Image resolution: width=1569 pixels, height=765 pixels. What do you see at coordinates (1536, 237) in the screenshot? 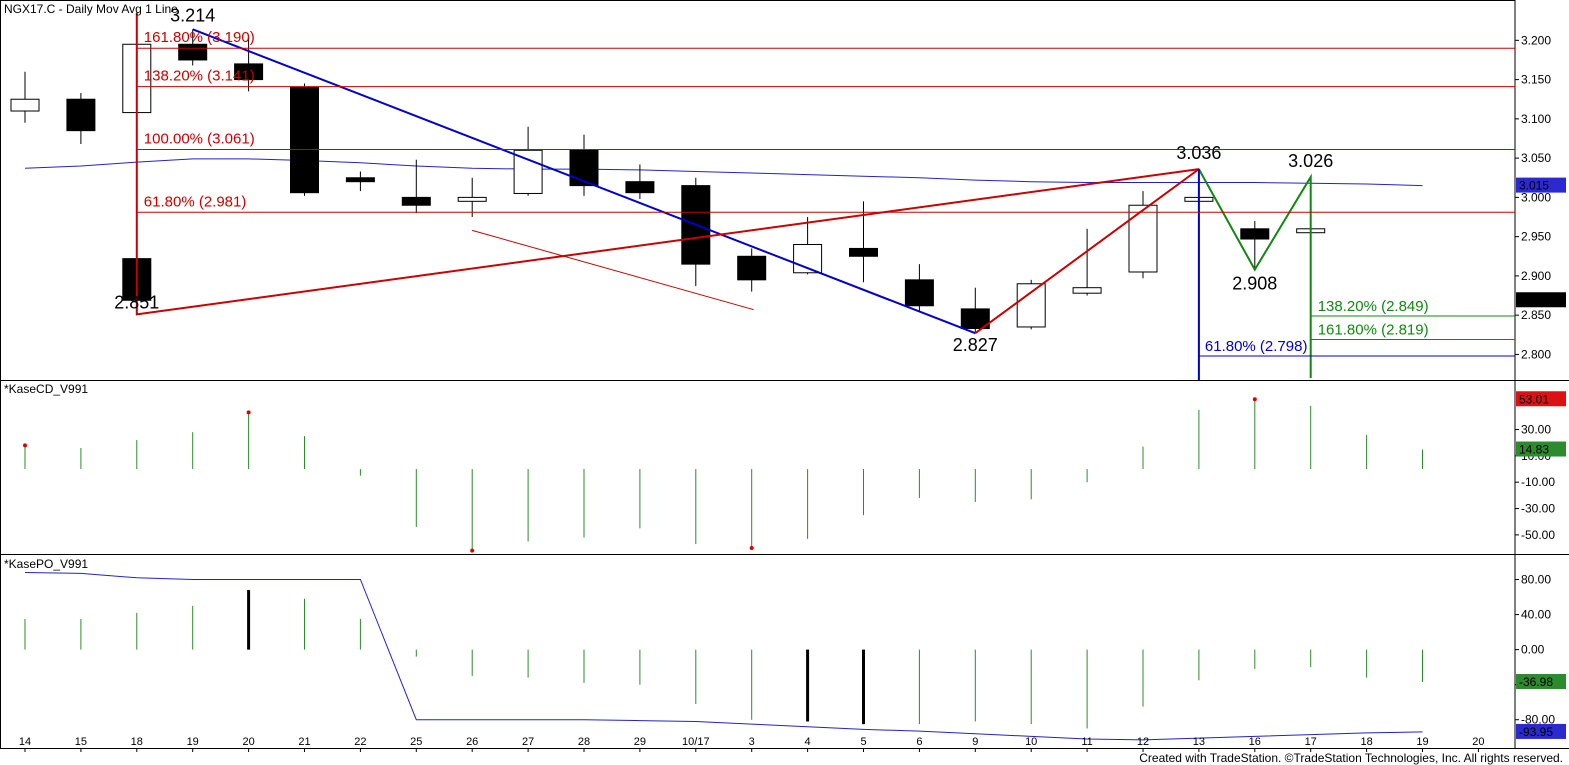
I see `price-tick-label: 2.950` at bounding box center [1536, 237].